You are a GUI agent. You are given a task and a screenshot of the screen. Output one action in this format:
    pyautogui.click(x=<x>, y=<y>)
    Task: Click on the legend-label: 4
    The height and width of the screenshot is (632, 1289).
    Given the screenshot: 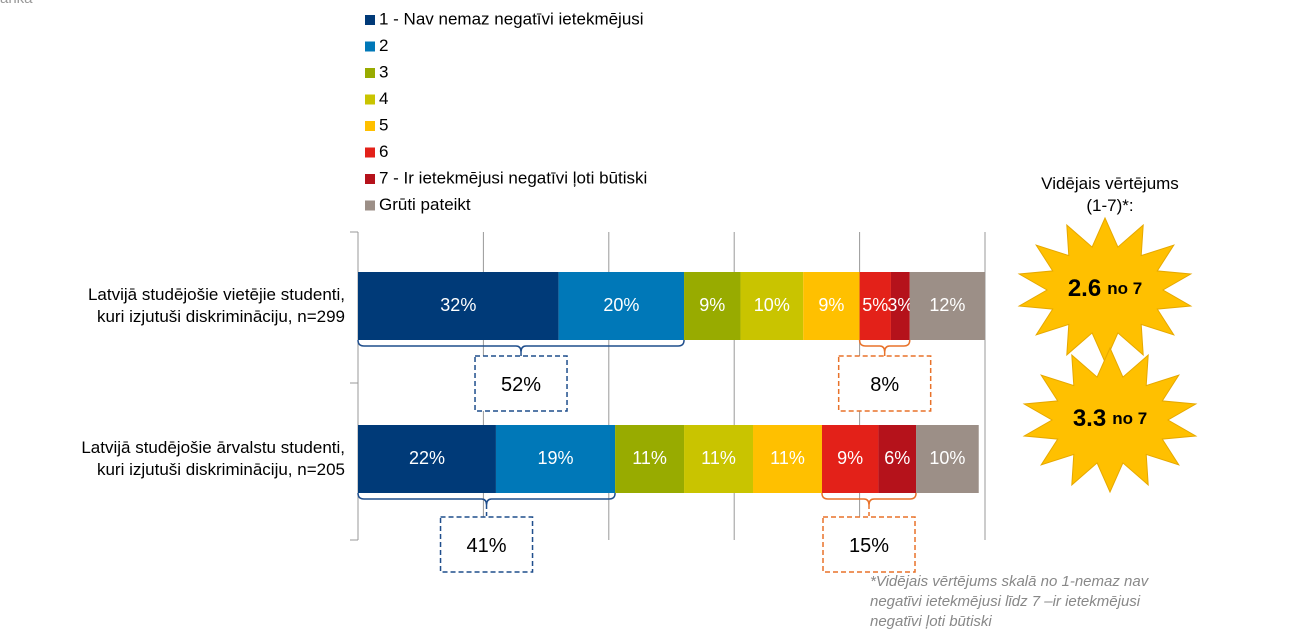 What is the action you would take?
    pyautogui.click(x=383, y=98)
    